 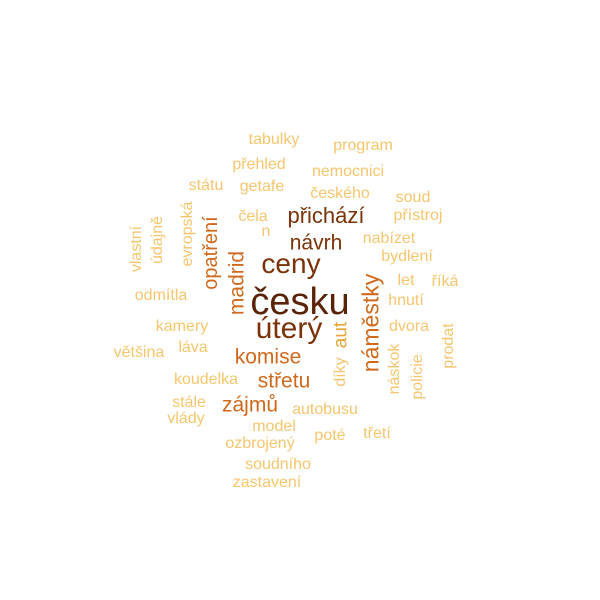 I want to click on word-cela: čela, so click(x=253, y=216).